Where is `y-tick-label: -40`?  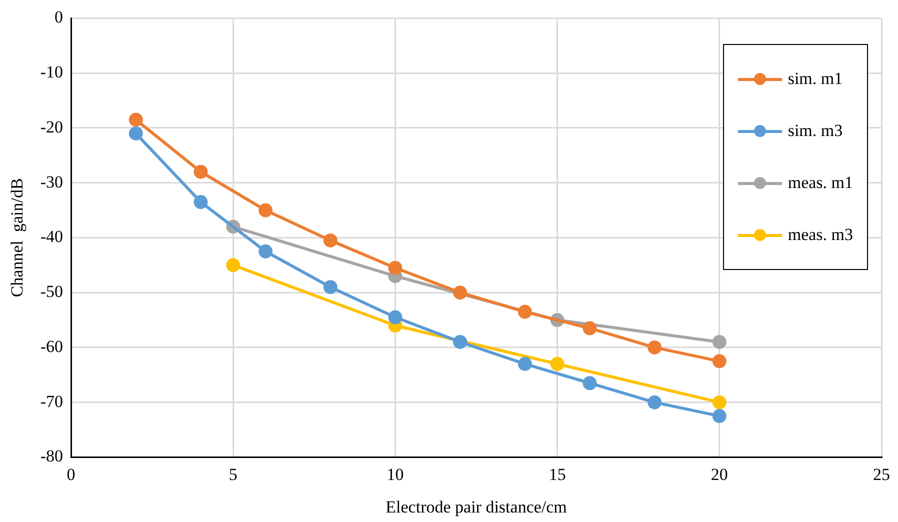 y-tick-label: -40 is located at coordinates (52, 236).